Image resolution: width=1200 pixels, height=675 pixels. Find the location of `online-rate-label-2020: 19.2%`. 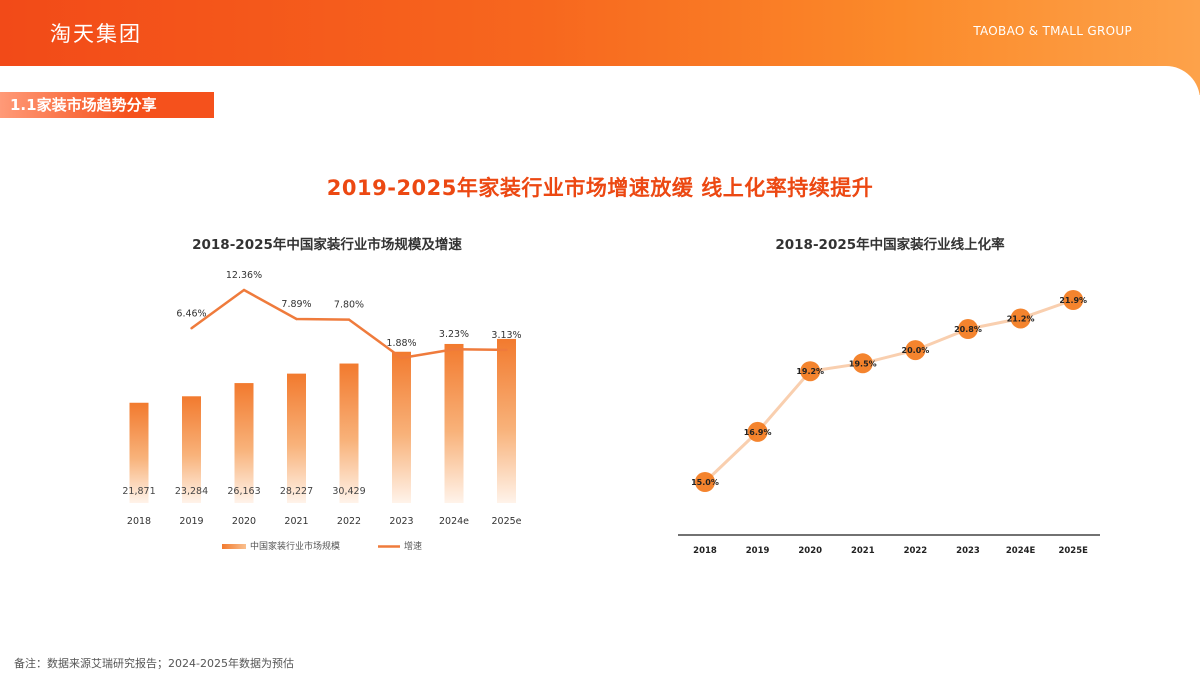

online-rate-label-2020: 19.2% is located at coordinates (810, 371).